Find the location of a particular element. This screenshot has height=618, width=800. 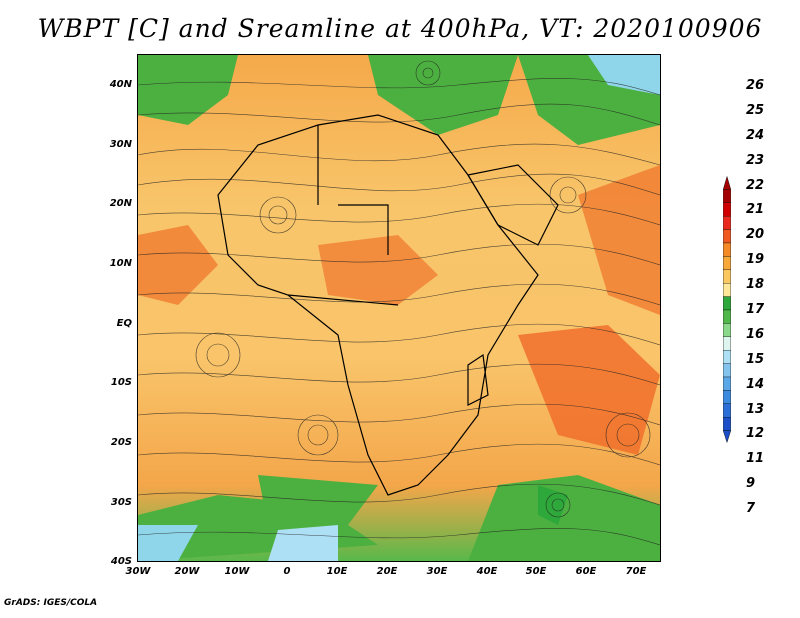

colorbar-label: 24 is located at coordinates (755, 135).